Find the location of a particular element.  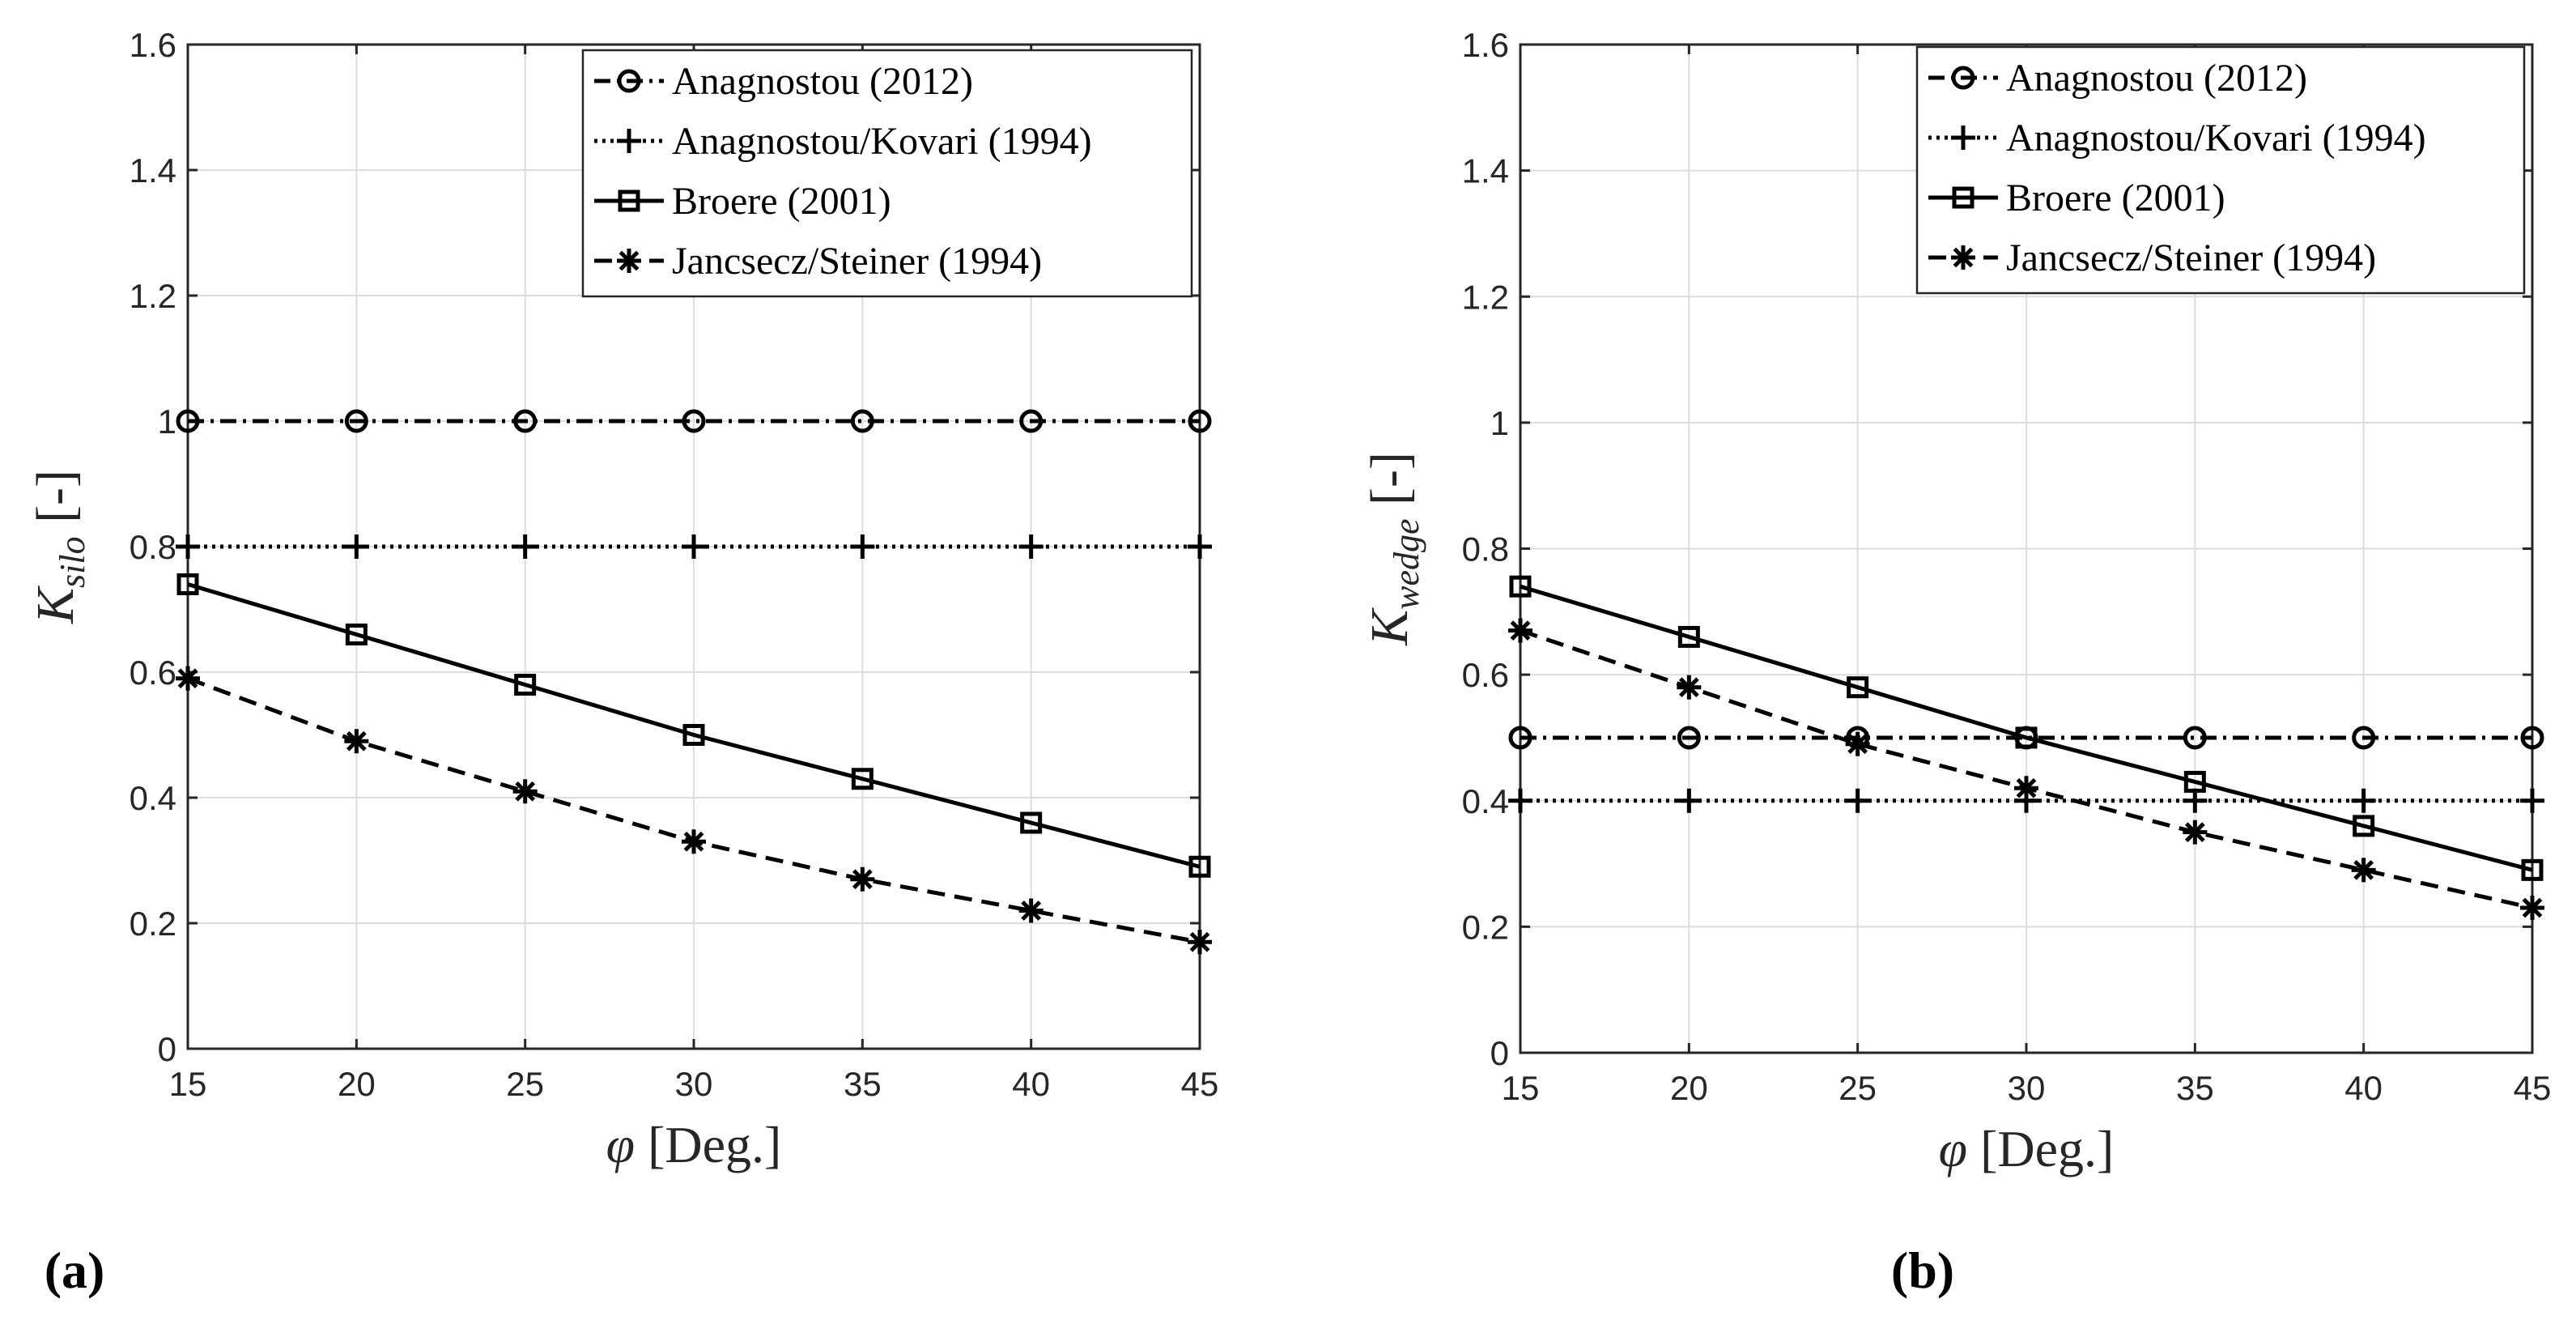

y-axis-subscript: wedge is located at coordinates (1406, 564).